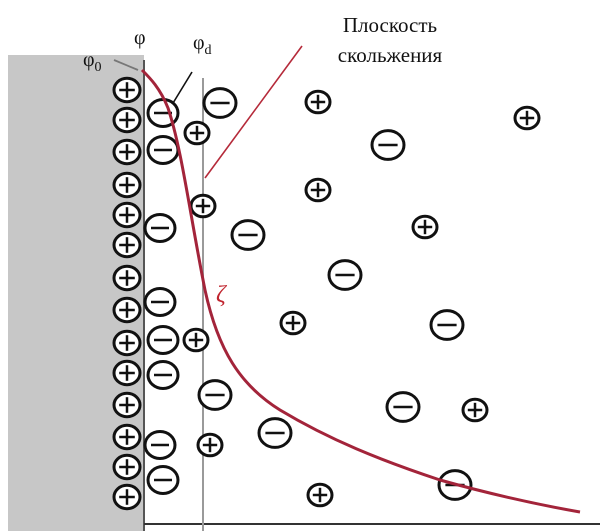 This screenshot has width=610, height=531. Describe the element at coordinates (140, 38) in the screenshot. I see `phi-label: φ` at that location.